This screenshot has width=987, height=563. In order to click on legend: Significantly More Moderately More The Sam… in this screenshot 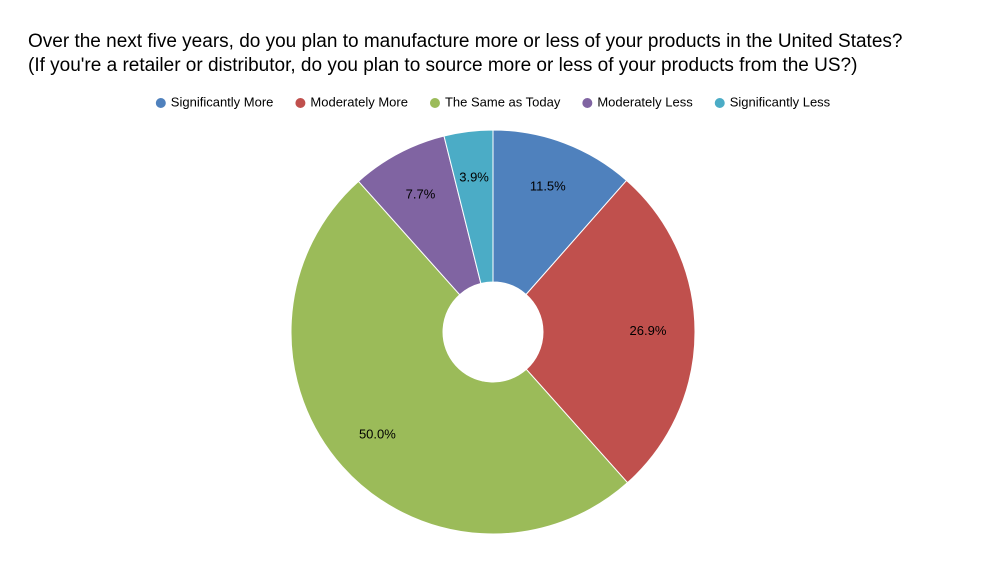, I will do `click(493, 101)`.